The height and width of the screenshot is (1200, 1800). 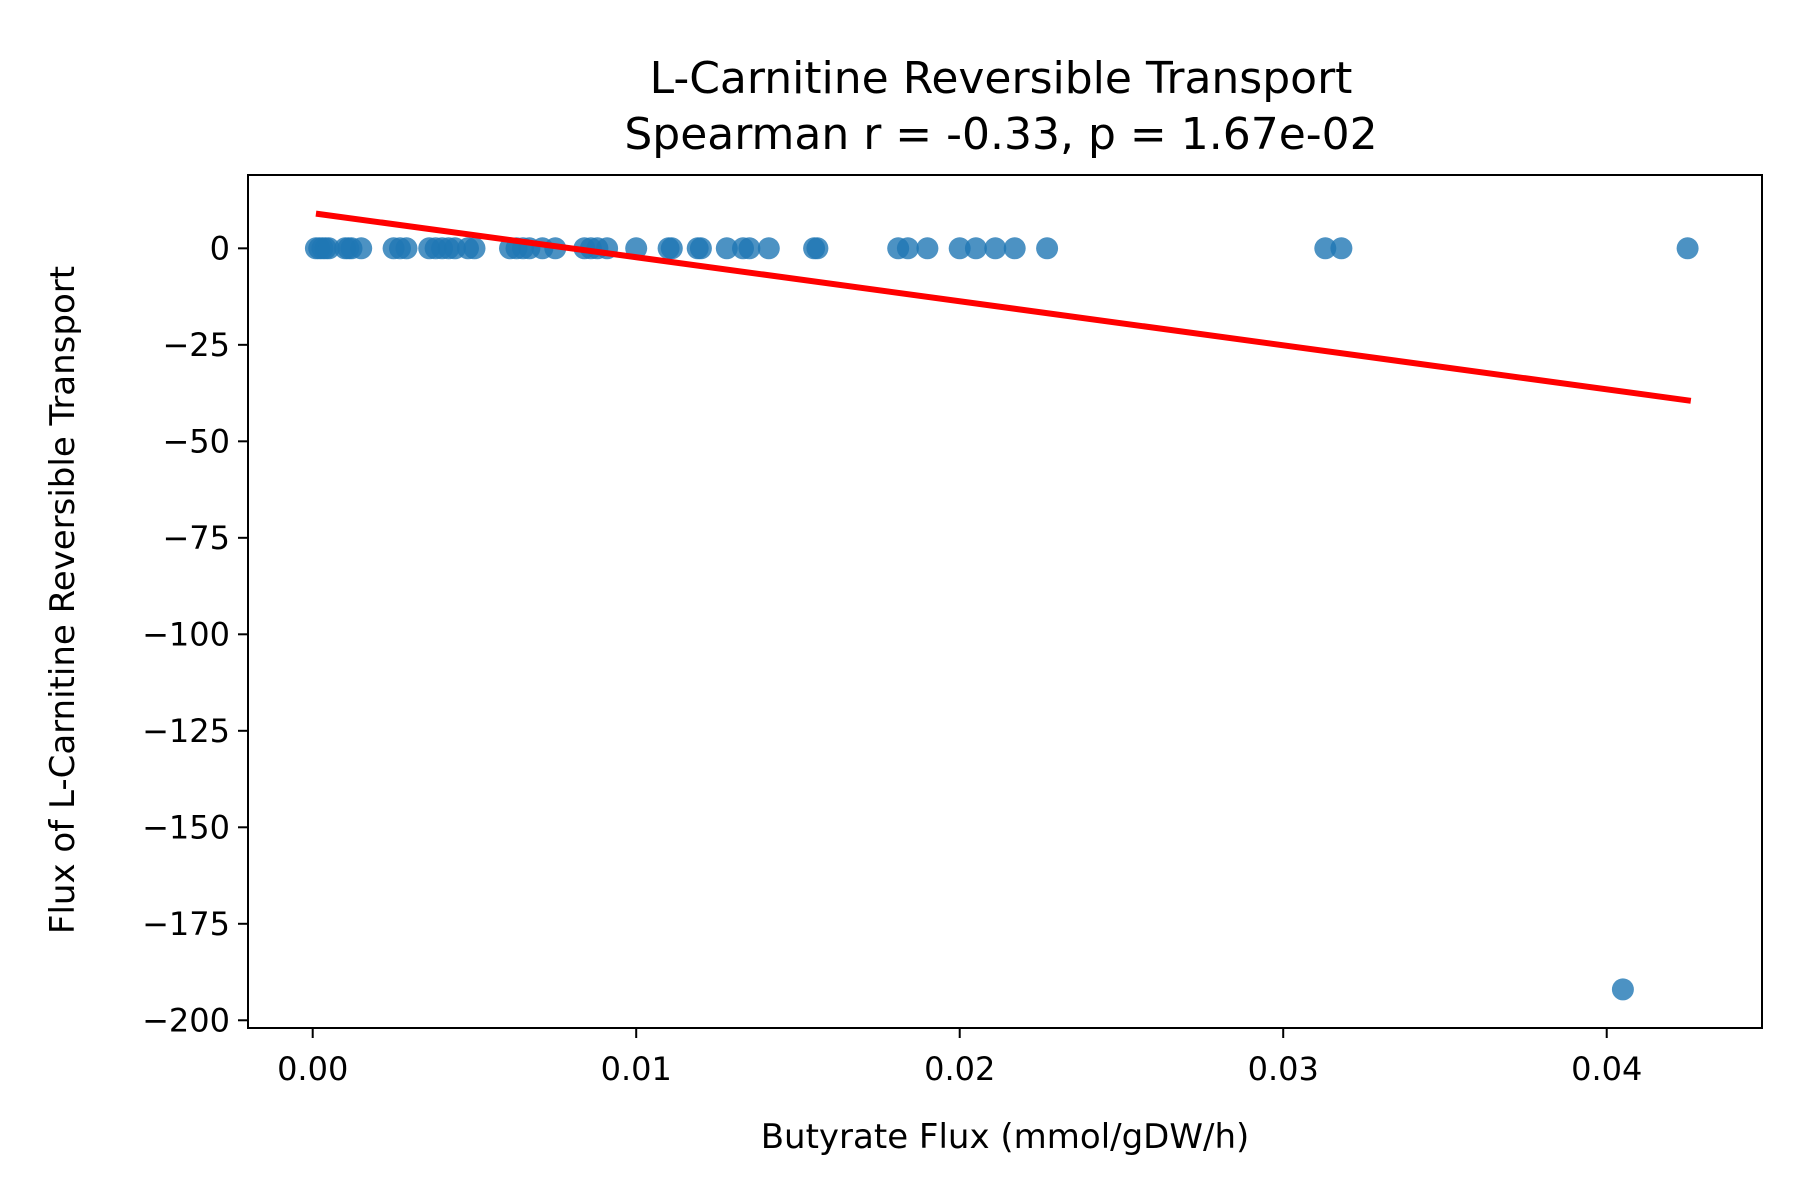 What do you see at coordinates (1001, 78) in the screenshot?
I see `chart-title: L-Carnitine Reversible Transport` at bounding box center [1001, 78].